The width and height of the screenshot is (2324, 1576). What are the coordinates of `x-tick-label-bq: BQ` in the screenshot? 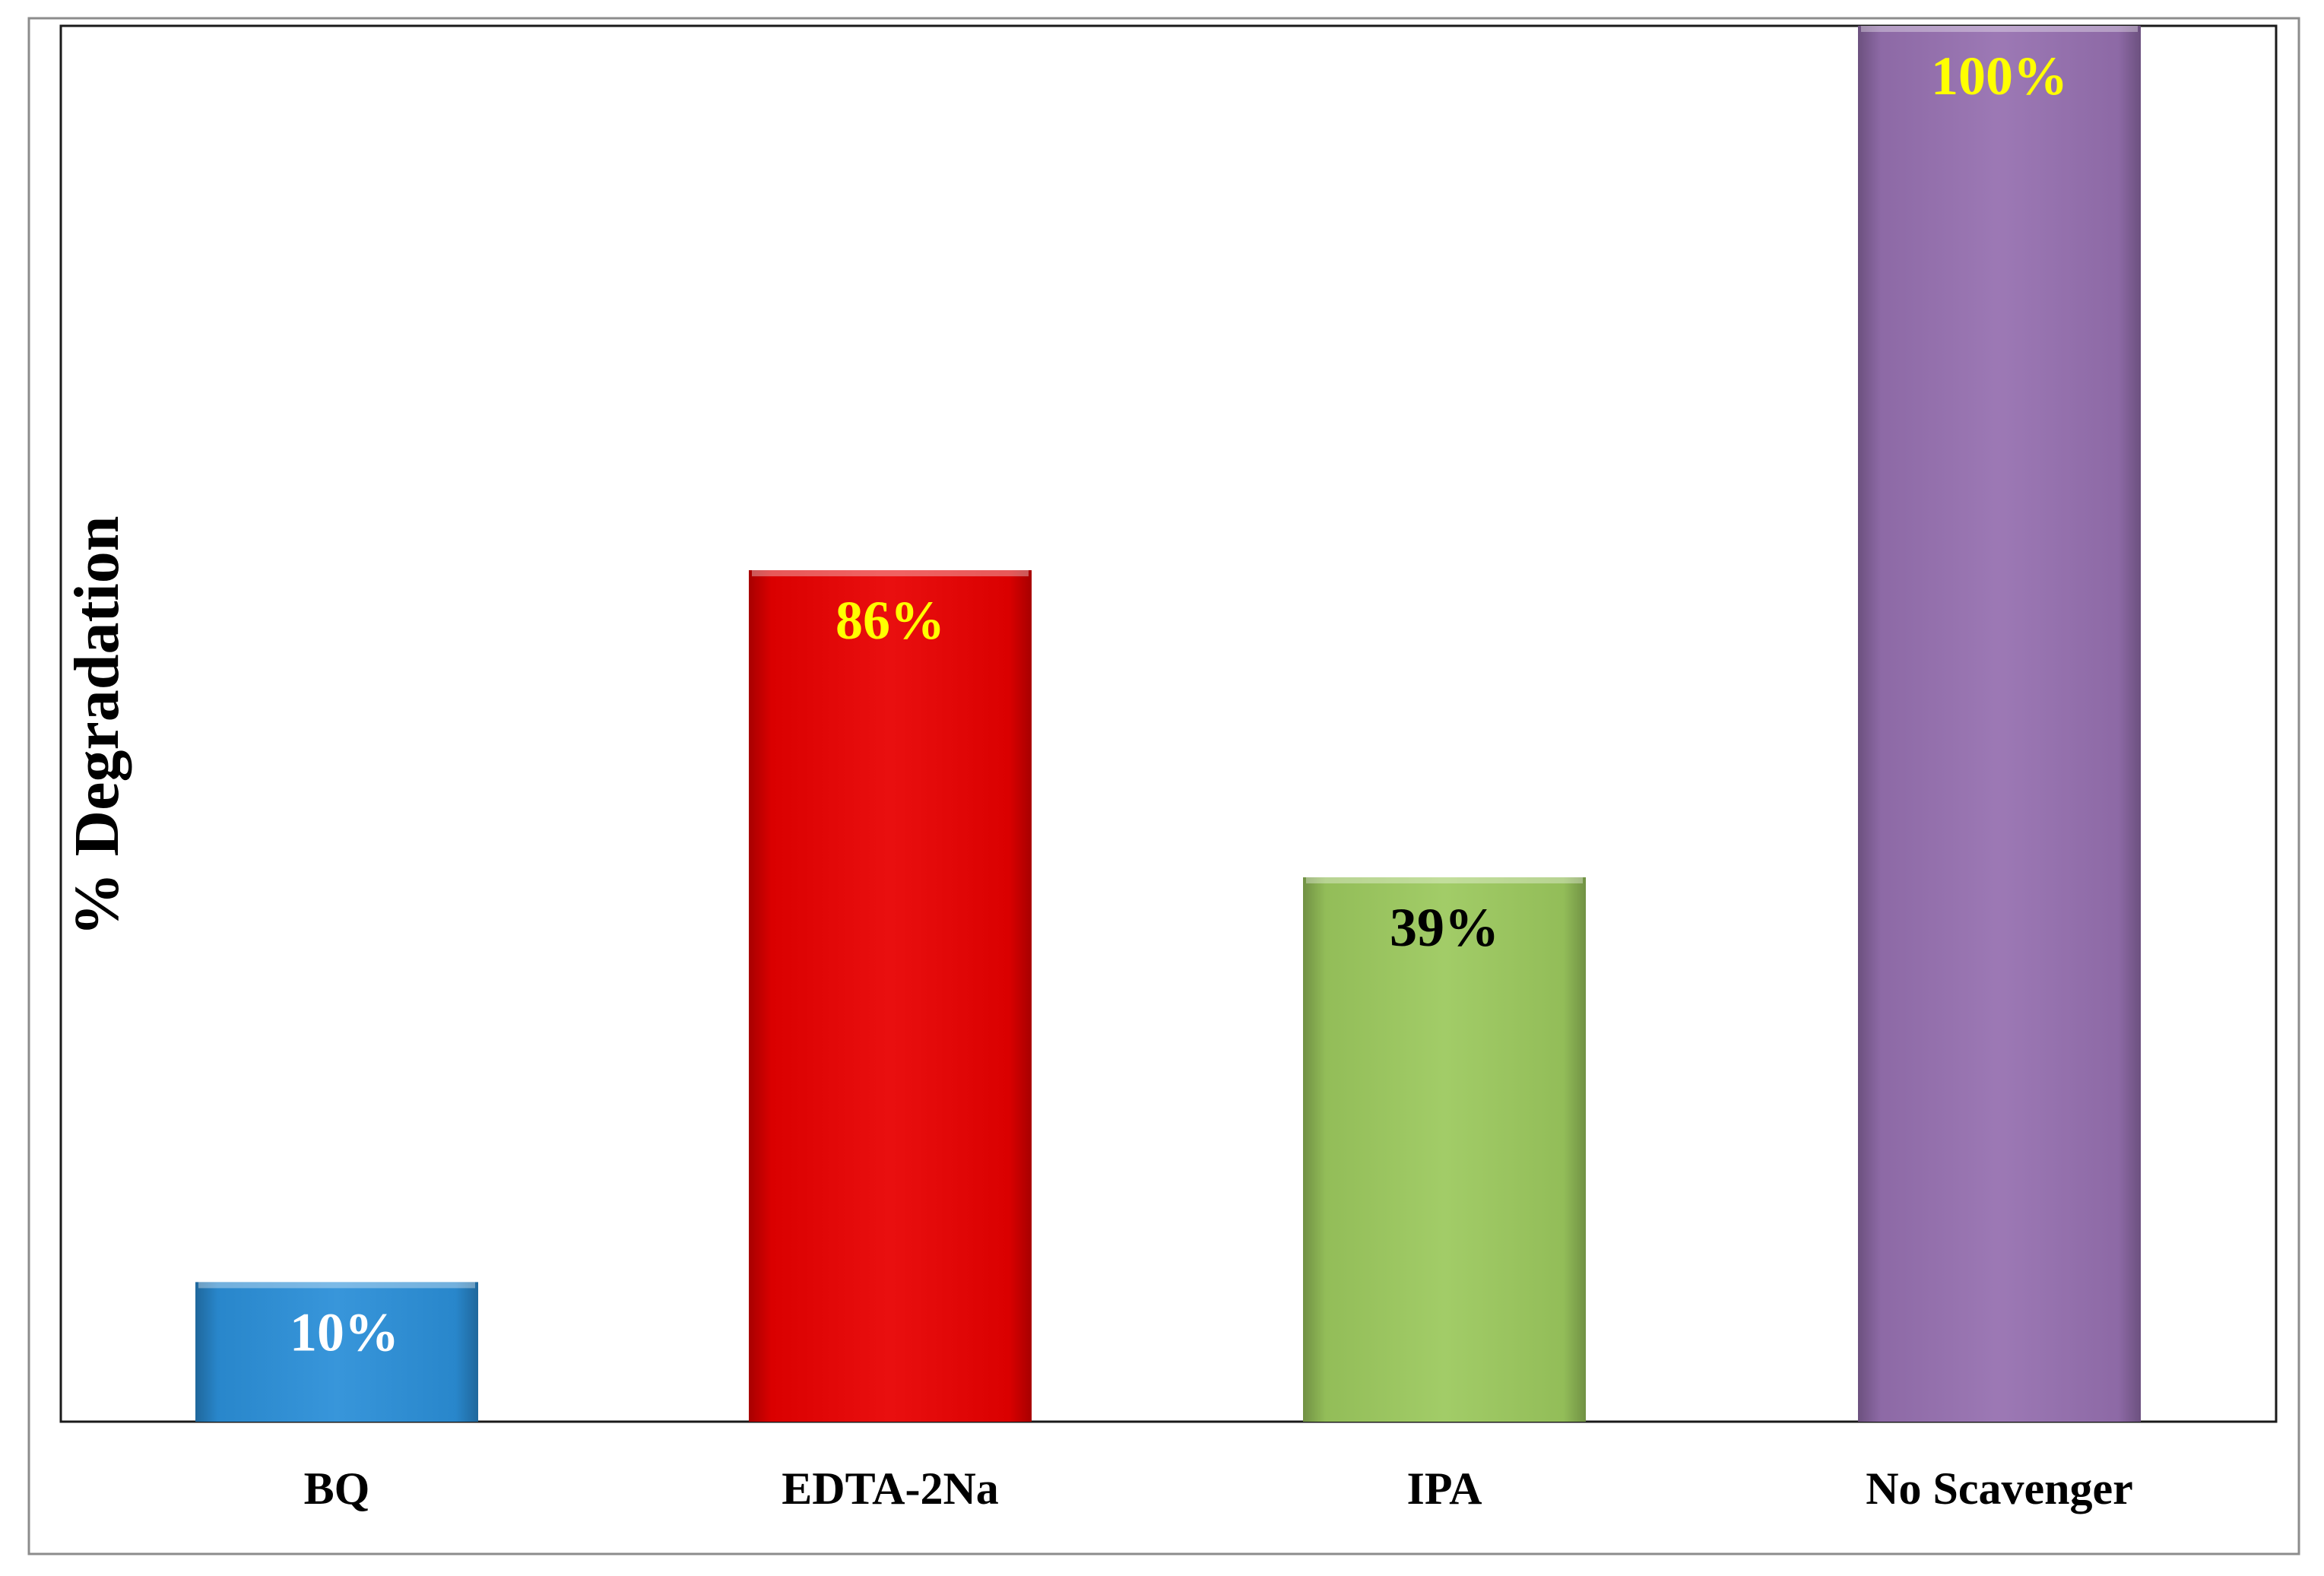 It's located at (337, 1489).